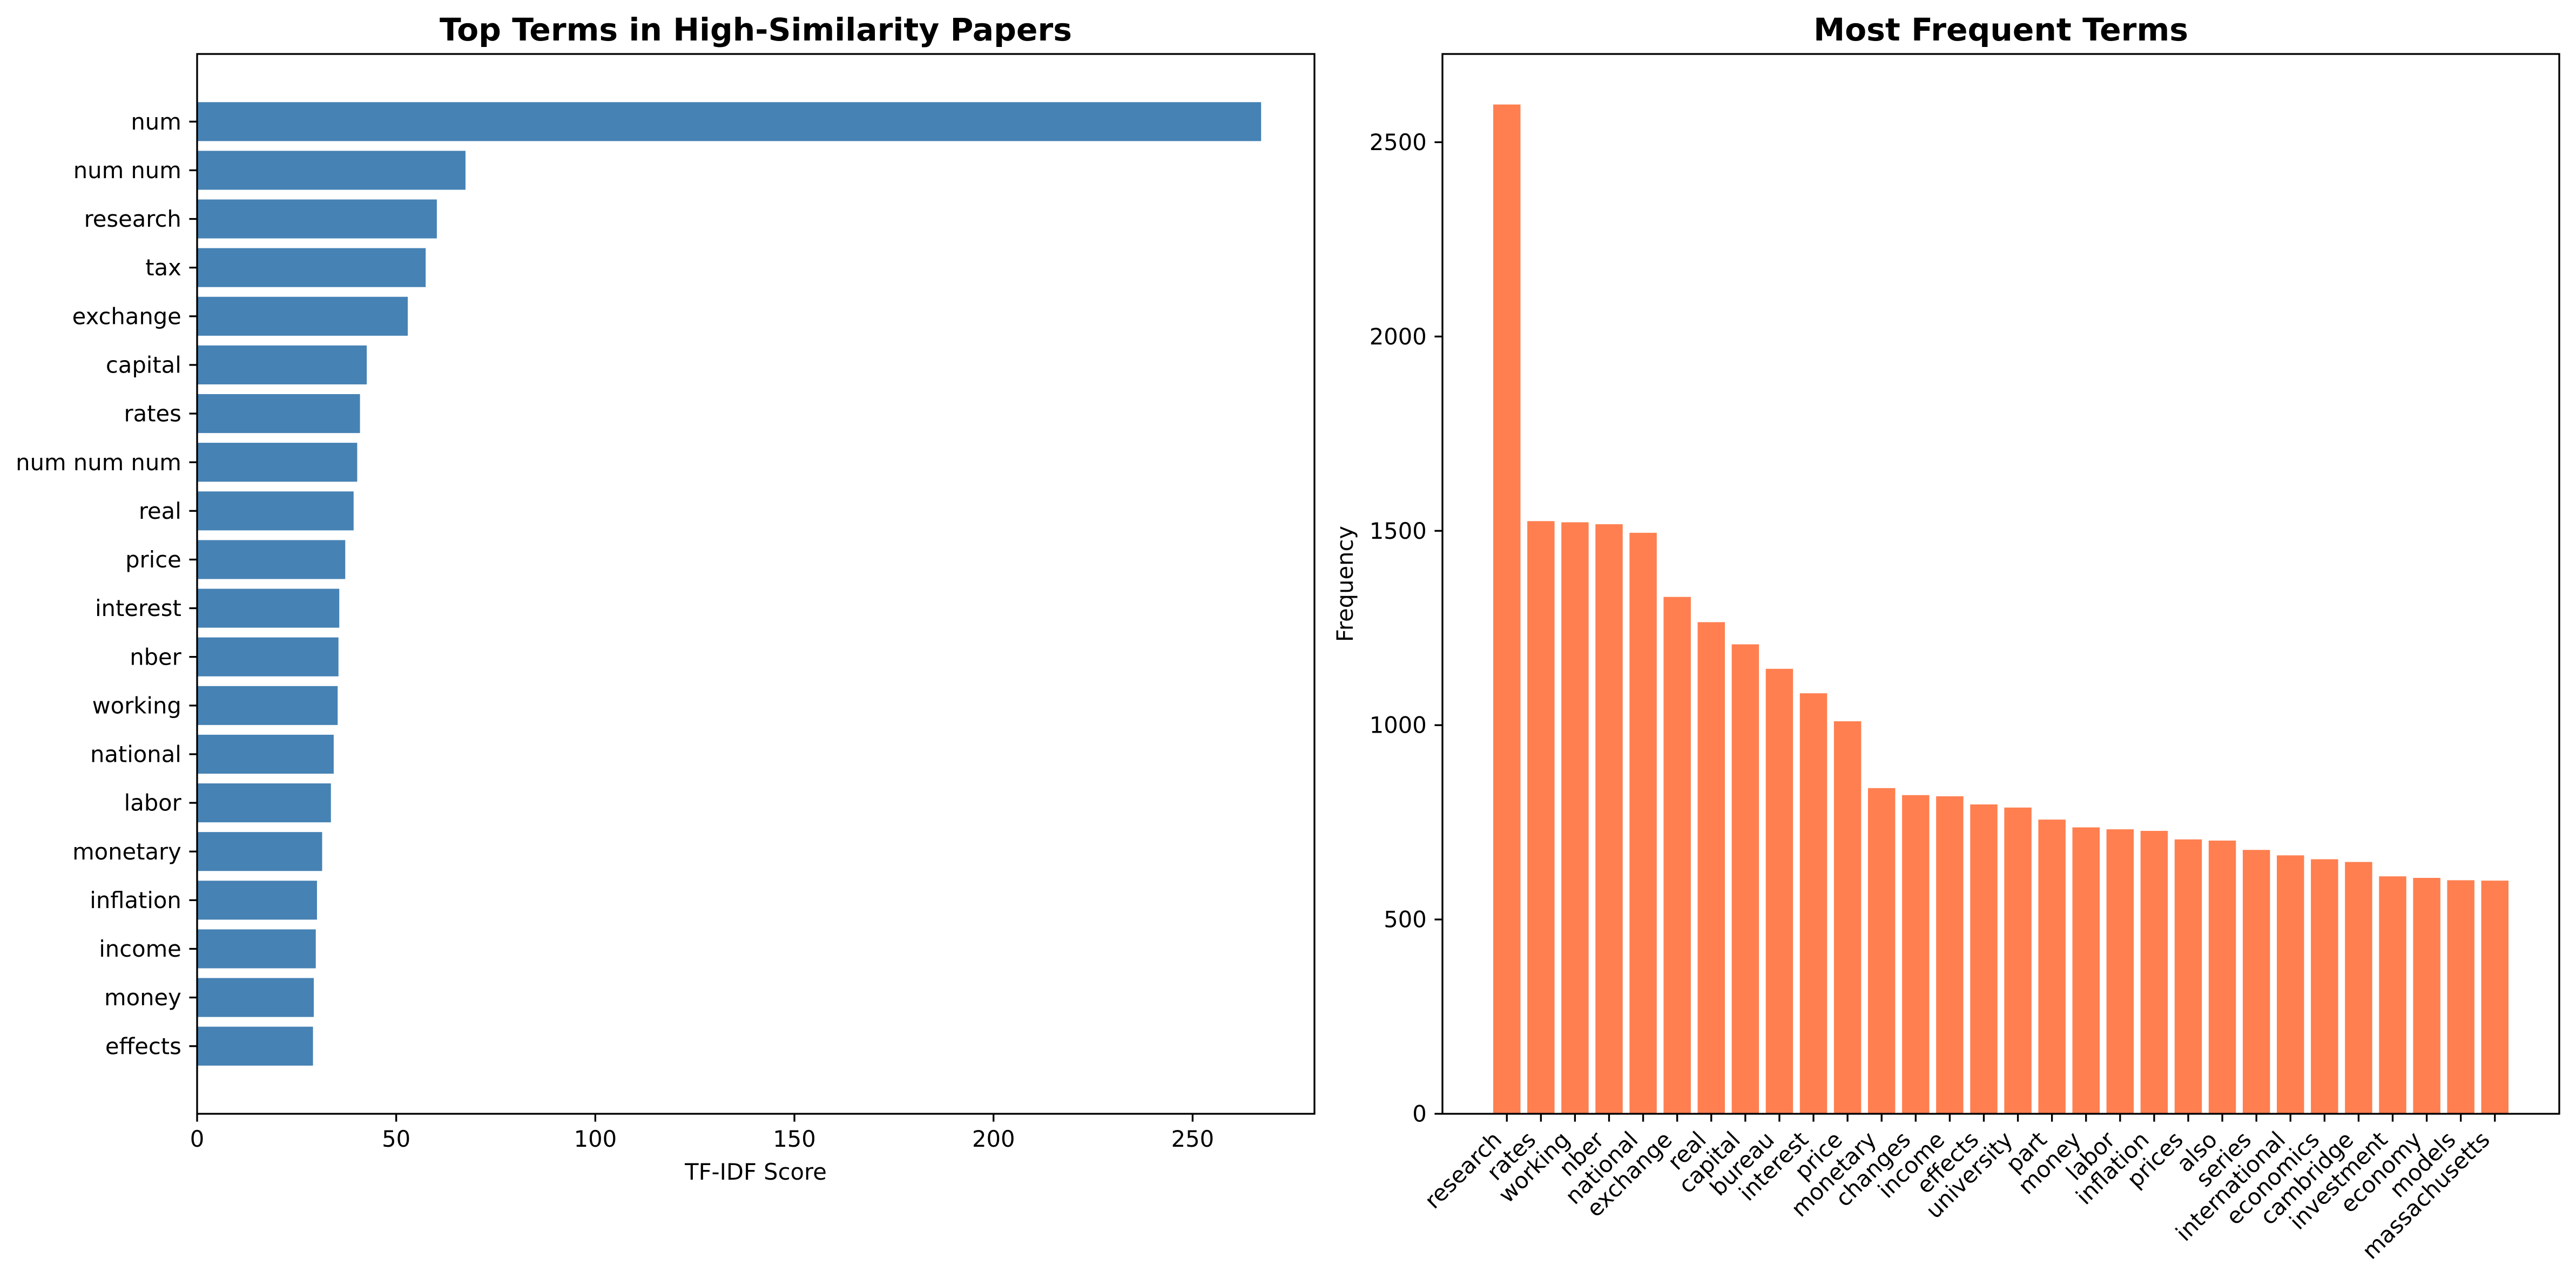 Image resolution: width=2576 pixels, height=1279 pixels. What do you see at coordinates (153, 803) in the screenshot?
I see `y-tick-label: labor` at bounding box center [153, 803].